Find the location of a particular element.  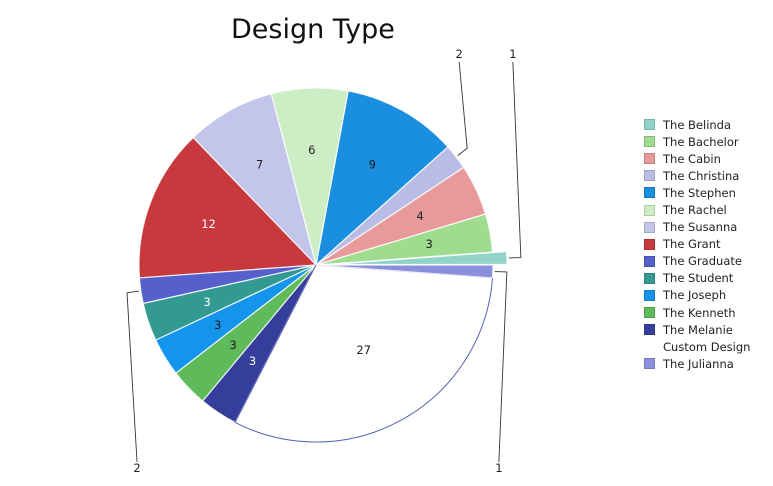

data-label-the-graduate: 2 is located at coordinates (136, 468).